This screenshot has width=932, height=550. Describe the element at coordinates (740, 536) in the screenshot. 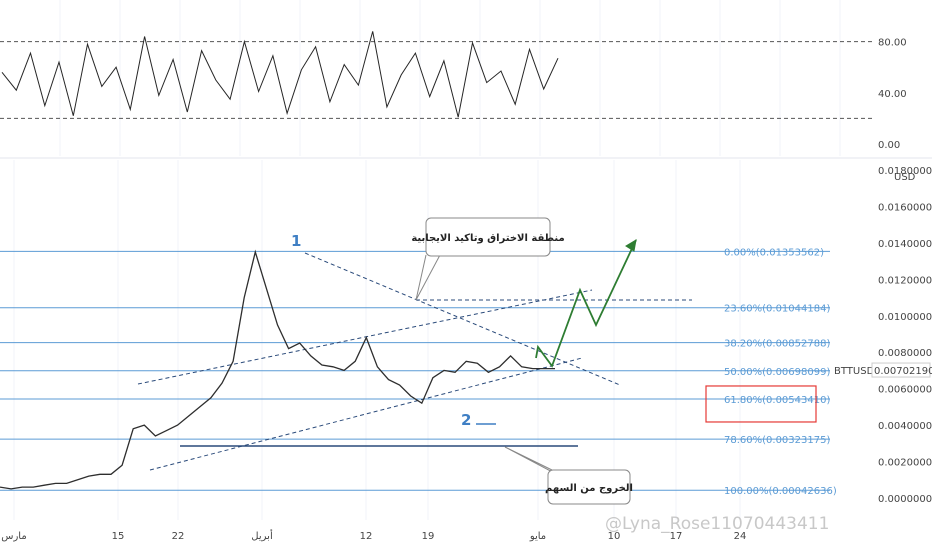

I see `time-tick-label: 24` at that location.